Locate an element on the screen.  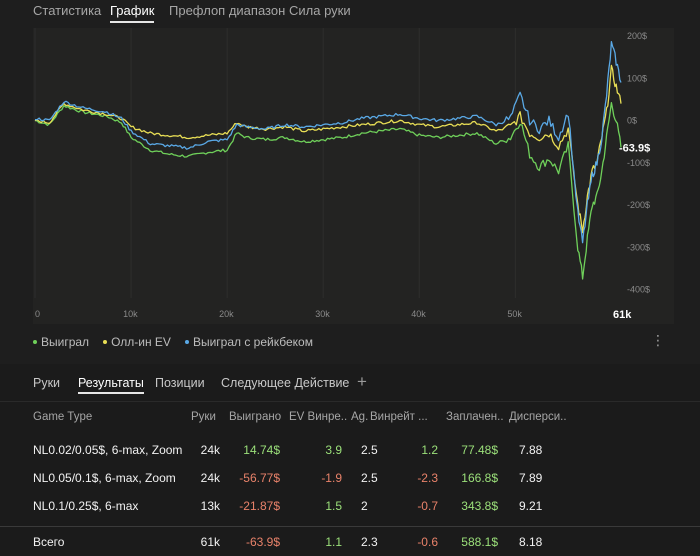
legend-item-allin-ev: Олл-ин EV is located at coordinates (137, 342).